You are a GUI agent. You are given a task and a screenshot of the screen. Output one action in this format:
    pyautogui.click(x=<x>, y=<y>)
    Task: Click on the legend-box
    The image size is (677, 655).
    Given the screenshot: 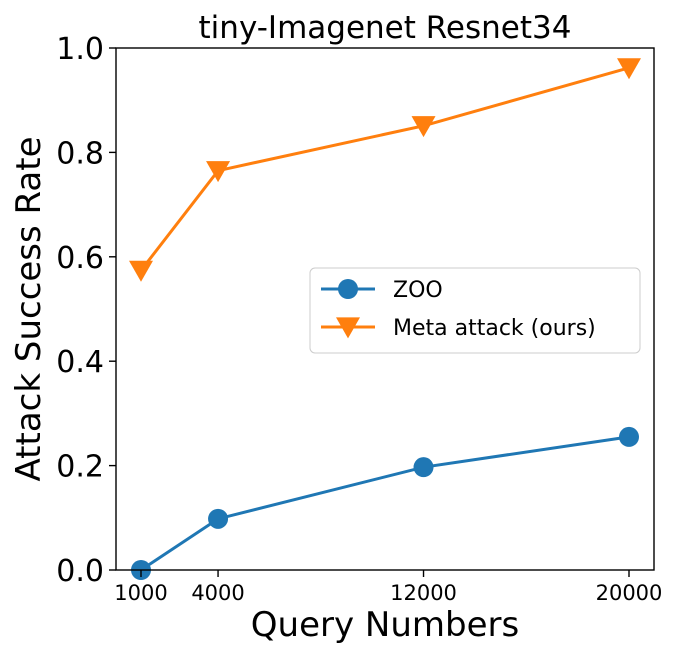 What is the action you would take?
    pyautogui.click(x=475, y=310)
    